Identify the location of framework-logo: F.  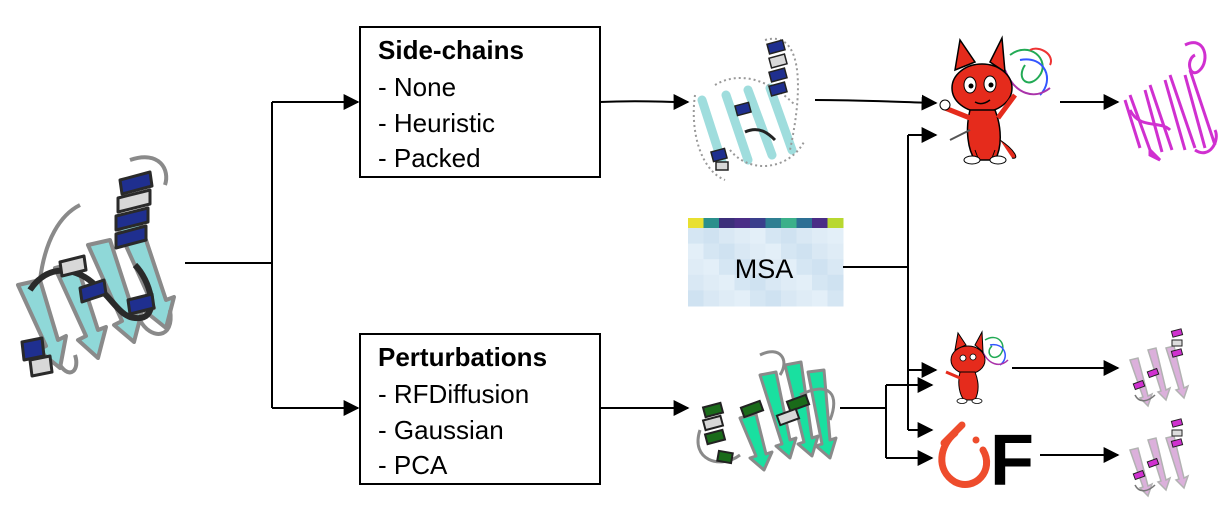
(986, 461).